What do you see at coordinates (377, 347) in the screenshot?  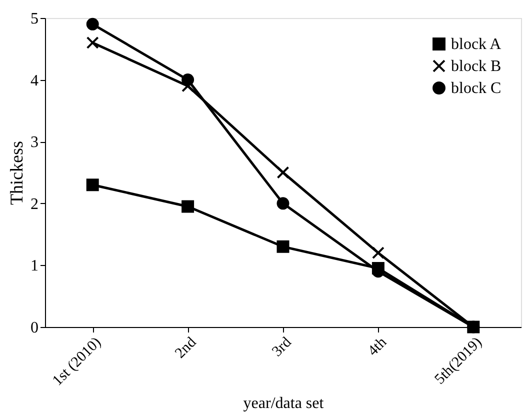 I see `x-tick-label: 4th` at bounding box center [377, 347].